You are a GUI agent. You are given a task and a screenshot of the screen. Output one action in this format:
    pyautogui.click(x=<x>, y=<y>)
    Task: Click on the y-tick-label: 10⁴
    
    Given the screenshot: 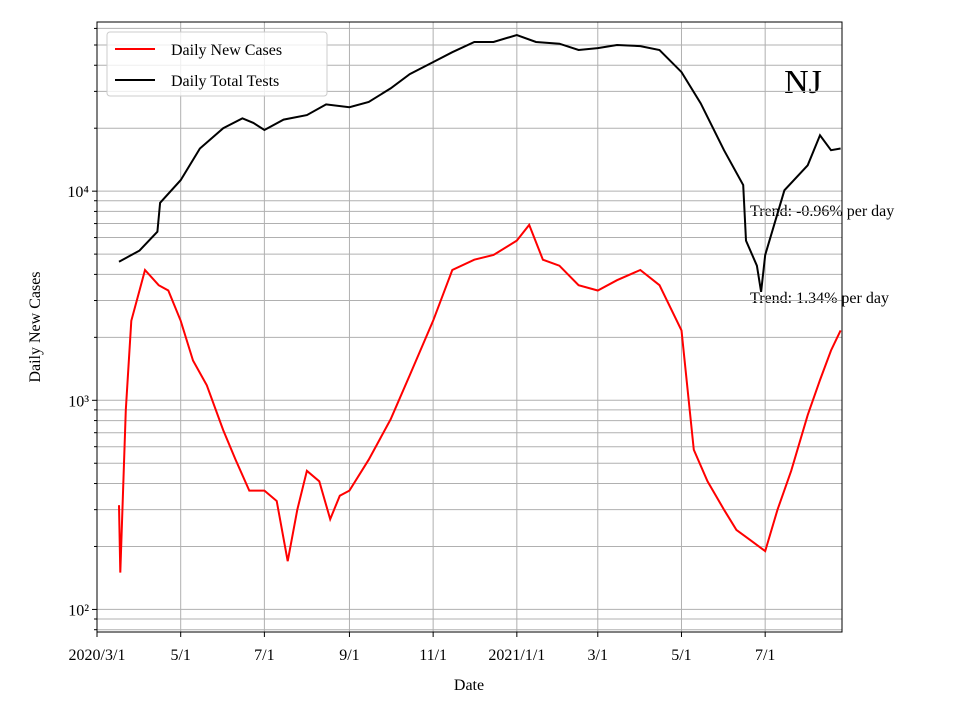 What is the action you would take?
    pyautogui.click(x=78, y=192)
    